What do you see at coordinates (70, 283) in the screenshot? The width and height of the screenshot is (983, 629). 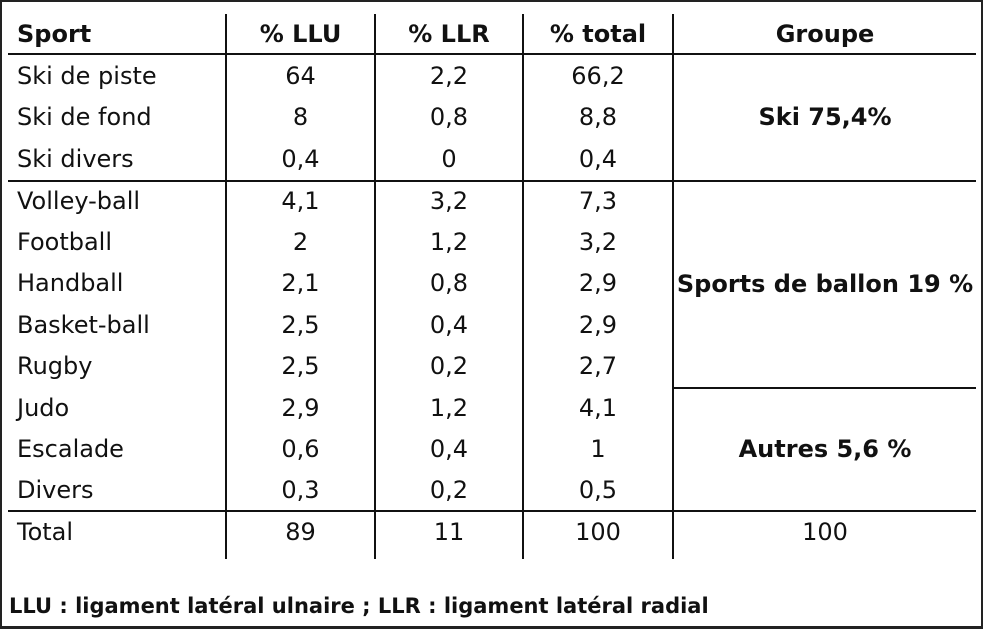 I see `table-cell: Handball` at bounding box center [70, 283].